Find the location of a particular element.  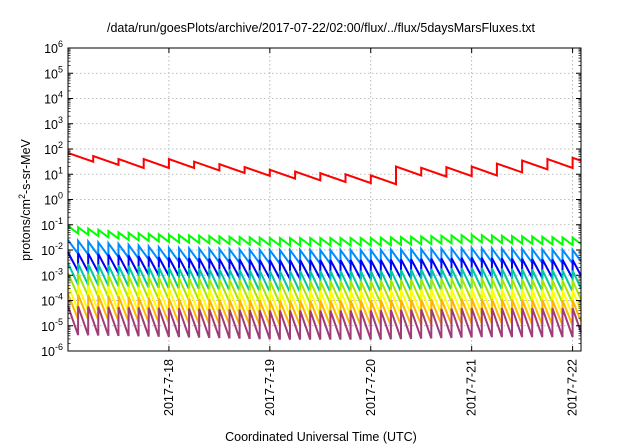

y-tick-label: 10⁻¹ is located at coordinates (52, 224).